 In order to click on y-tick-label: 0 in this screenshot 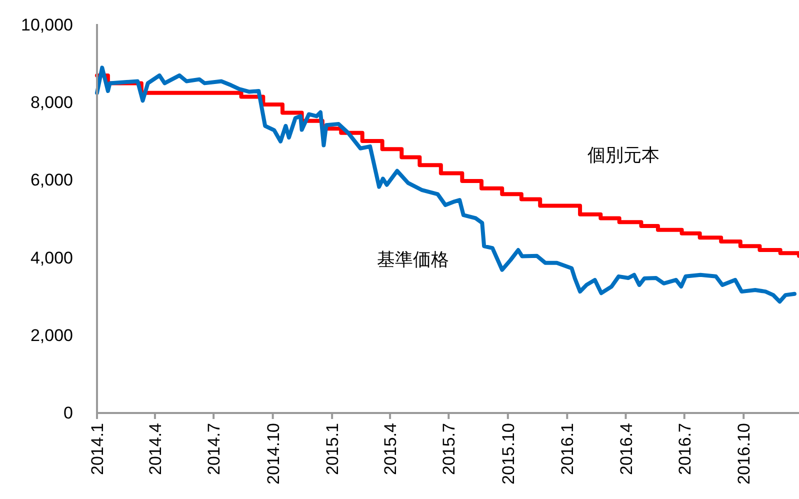, I will do `click(68, 413)`.